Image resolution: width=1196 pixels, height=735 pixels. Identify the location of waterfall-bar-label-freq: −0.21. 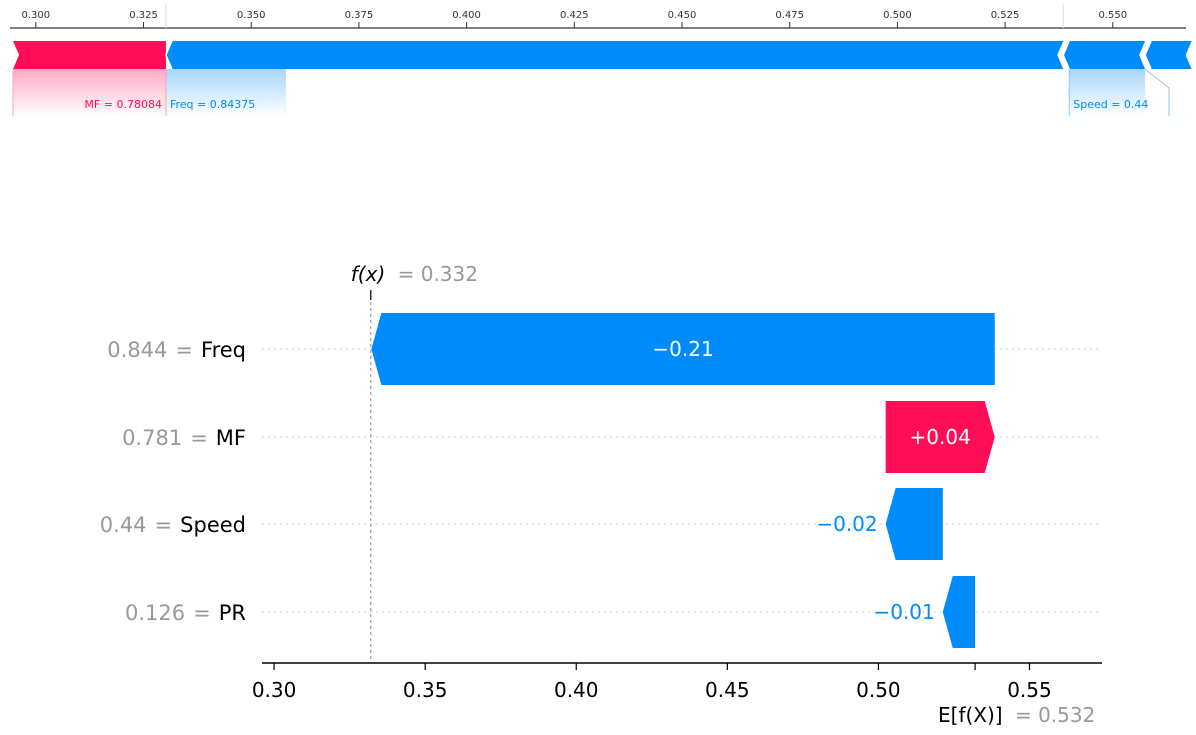
(682, 349).